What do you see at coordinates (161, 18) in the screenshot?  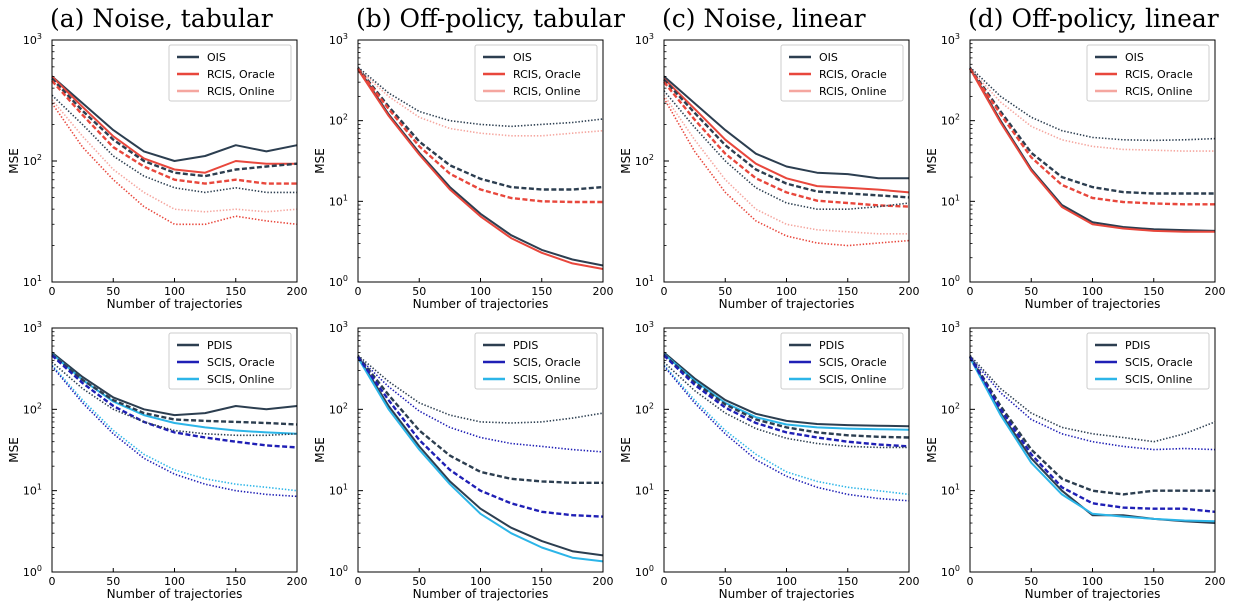 I see `panel-title: (a) Noise, tabular` at bounding box center [161, 18].